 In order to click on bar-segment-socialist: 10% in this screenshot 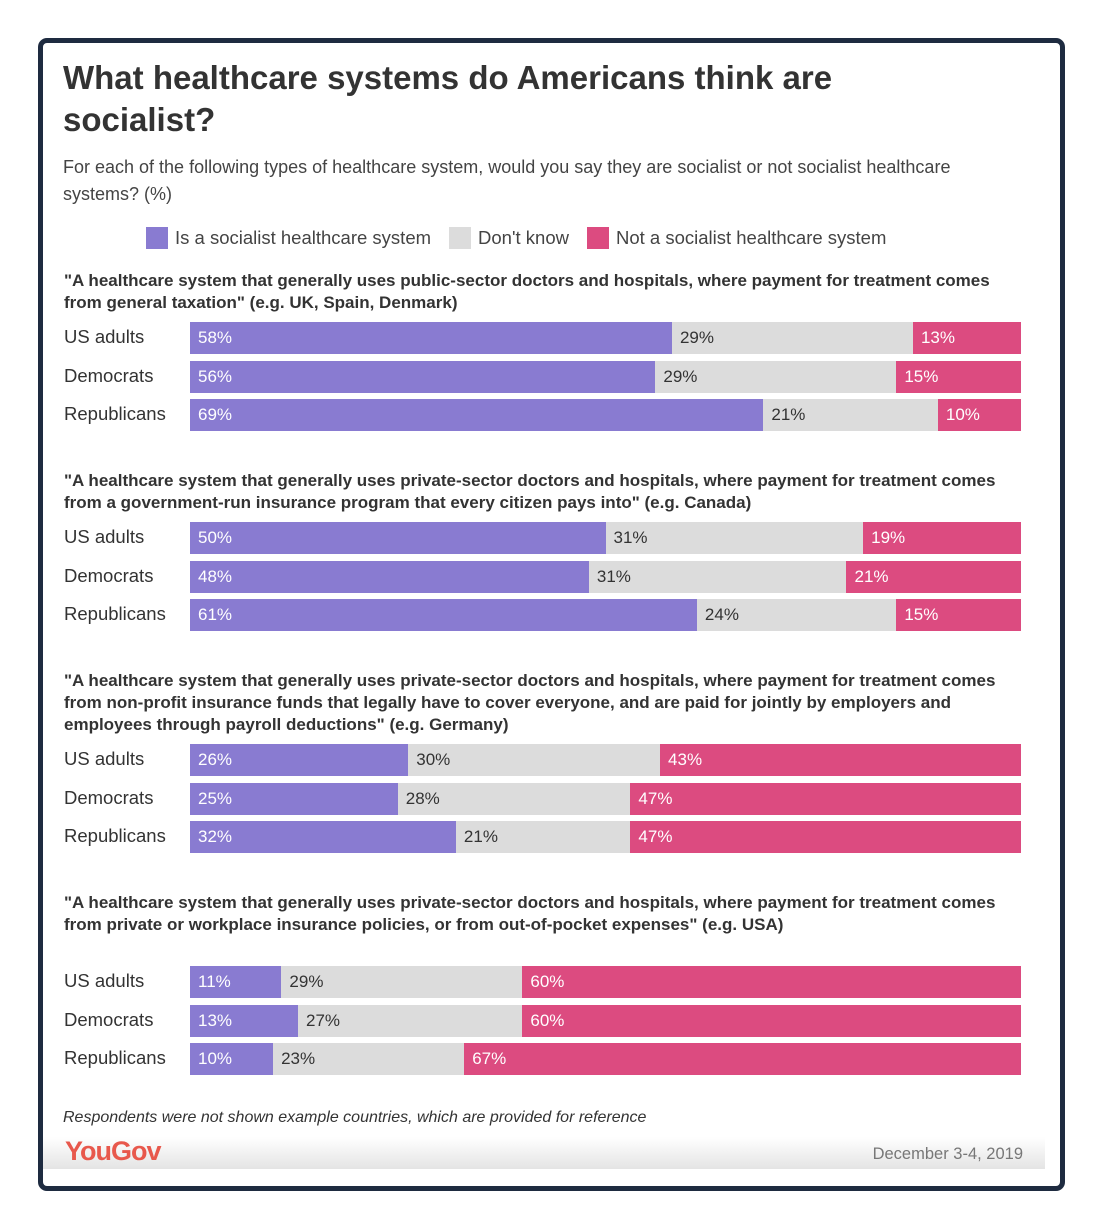, I will do `click(232, 1059)`.